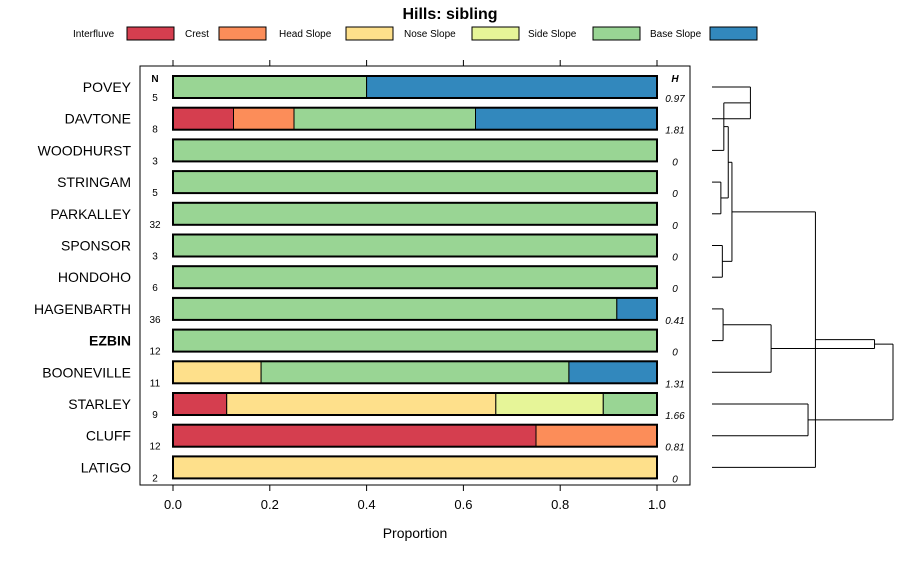 The width and height of the screenshot is (900, 565). Describe the element at coordinates (552, 34) in the screenshot. I see `legend-label-4: Side Slope` at that location.